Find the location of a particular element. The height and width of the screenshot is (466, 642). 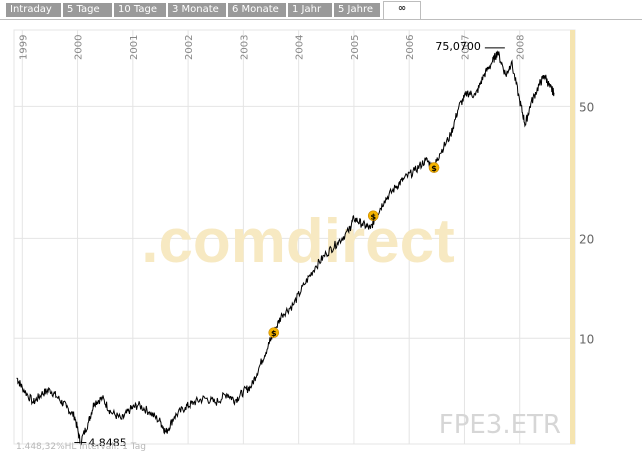

dividend-markers: $ $ $ is located at coordinates (354, 250).